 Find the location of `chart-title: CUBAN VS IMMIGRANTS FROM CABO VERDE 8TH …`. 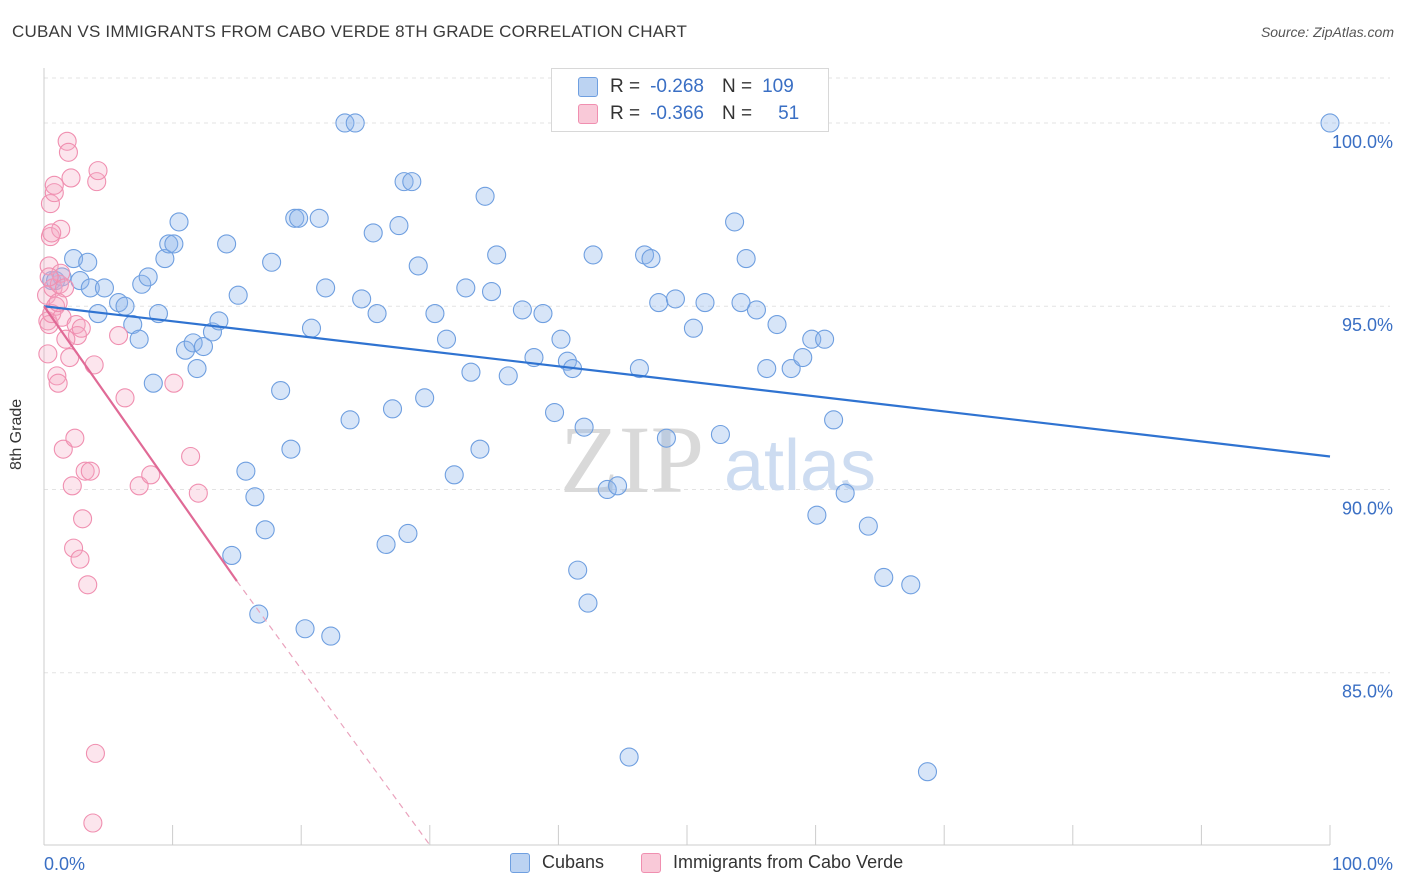

chart-title: CUBAN VS IMMIGRANTS FROM CABO VERDE 8TH … is located at coordinates (350, 31).